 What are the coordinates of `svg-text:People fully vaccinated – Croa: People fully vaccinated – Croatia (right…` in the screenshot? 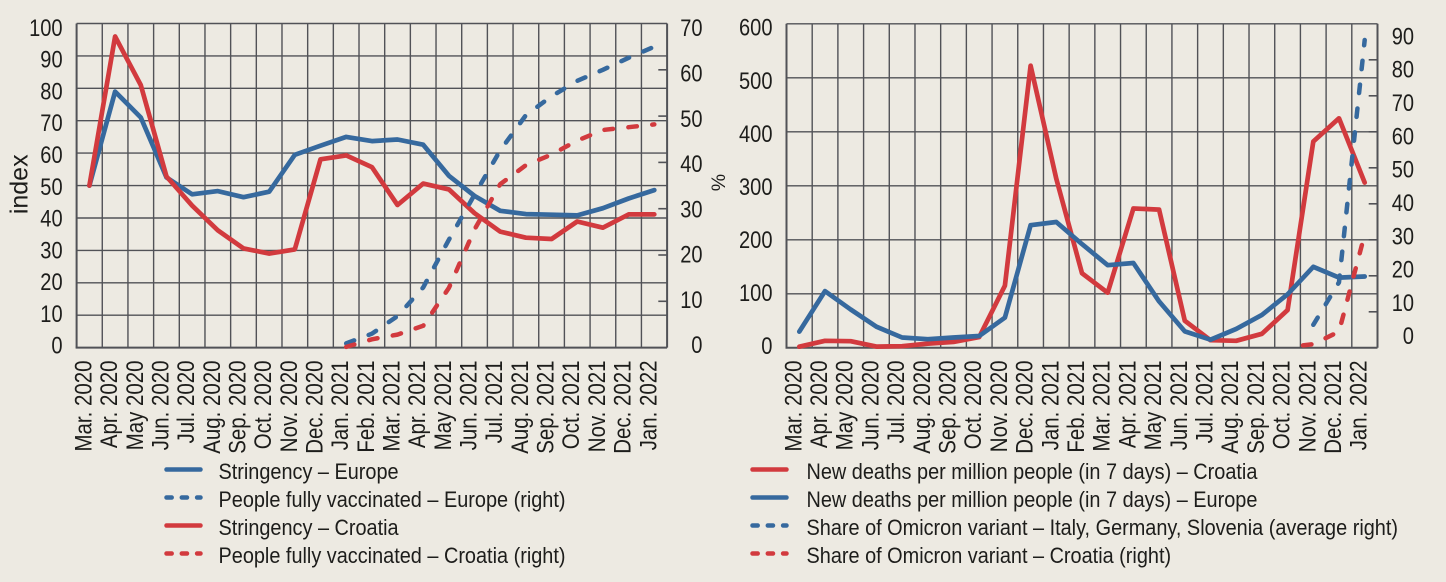 It's located at (392, 555).